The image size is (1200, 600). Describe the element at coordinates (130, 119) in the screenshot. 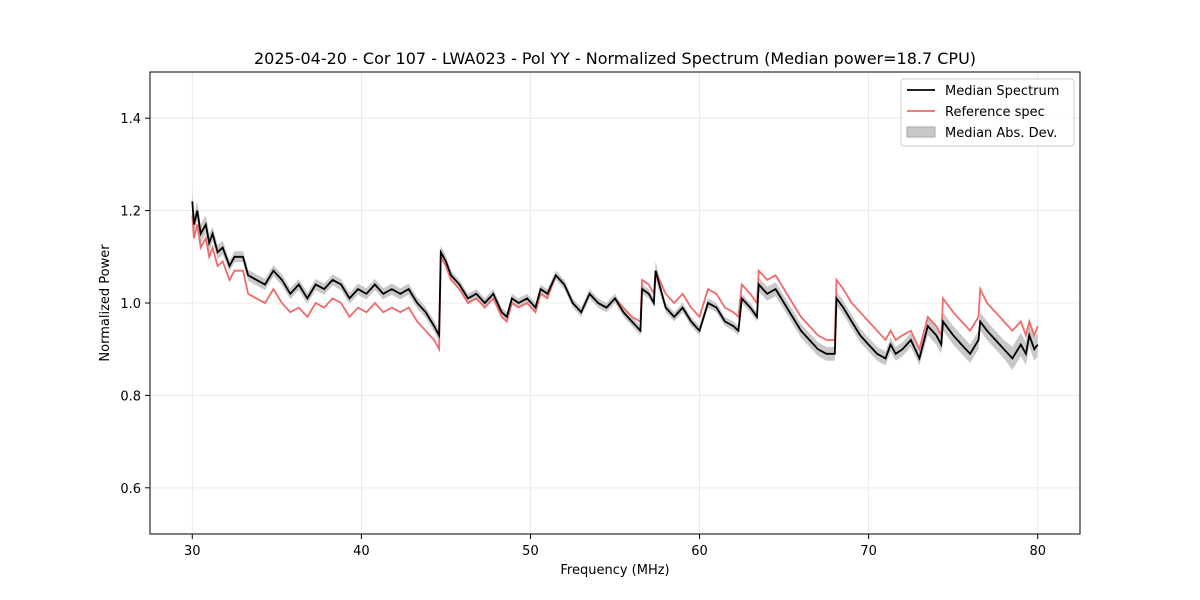

I see `y-tick-label: 1.4` at that location.